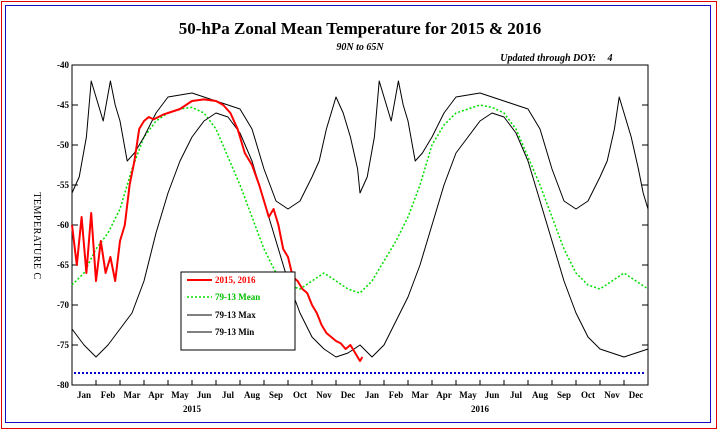 The height and width of the screenshot is (432, 720). I want to click on x-year-label: 2015, so click(192, 409).